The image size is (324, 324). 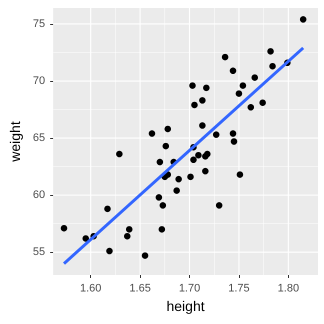 What do you see at coordinates (185, 306) in the screenshot?
I see `x-axis-title: height` at bounding box center [185, 306].